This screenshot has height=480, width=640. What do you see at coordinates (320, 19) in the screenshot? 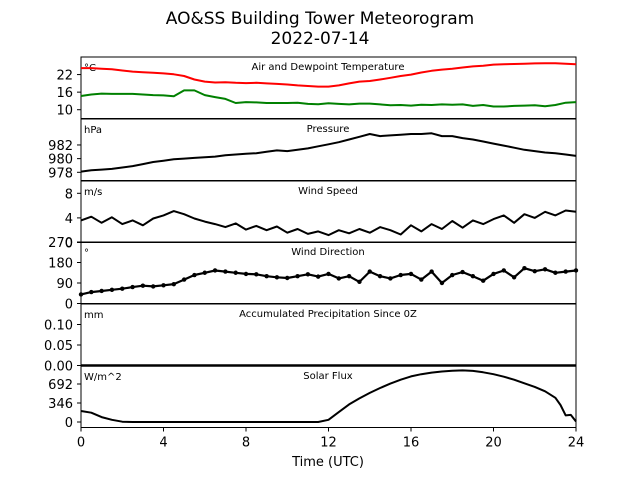
I see `chart-title: AO&SS Building Tower Meteorogram` at bounding box center [320, 19].